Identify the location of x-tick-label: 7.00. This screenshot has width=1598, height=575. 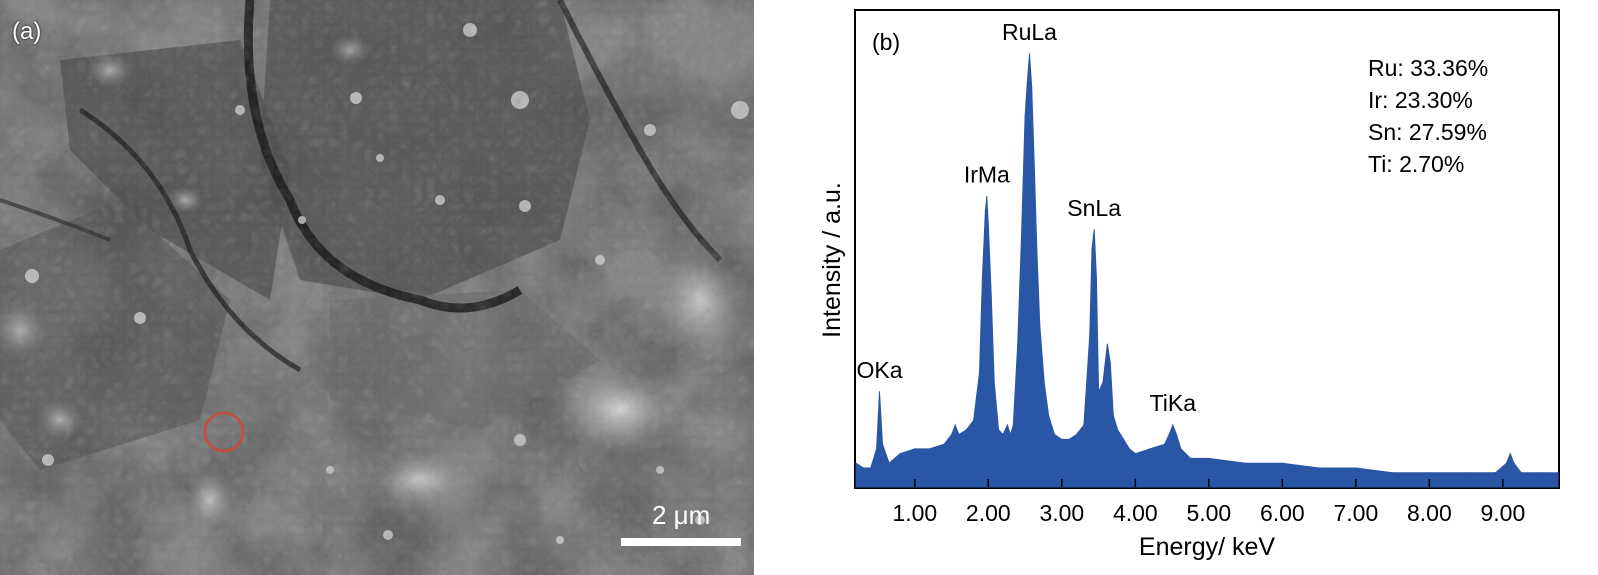
(1355, 513).